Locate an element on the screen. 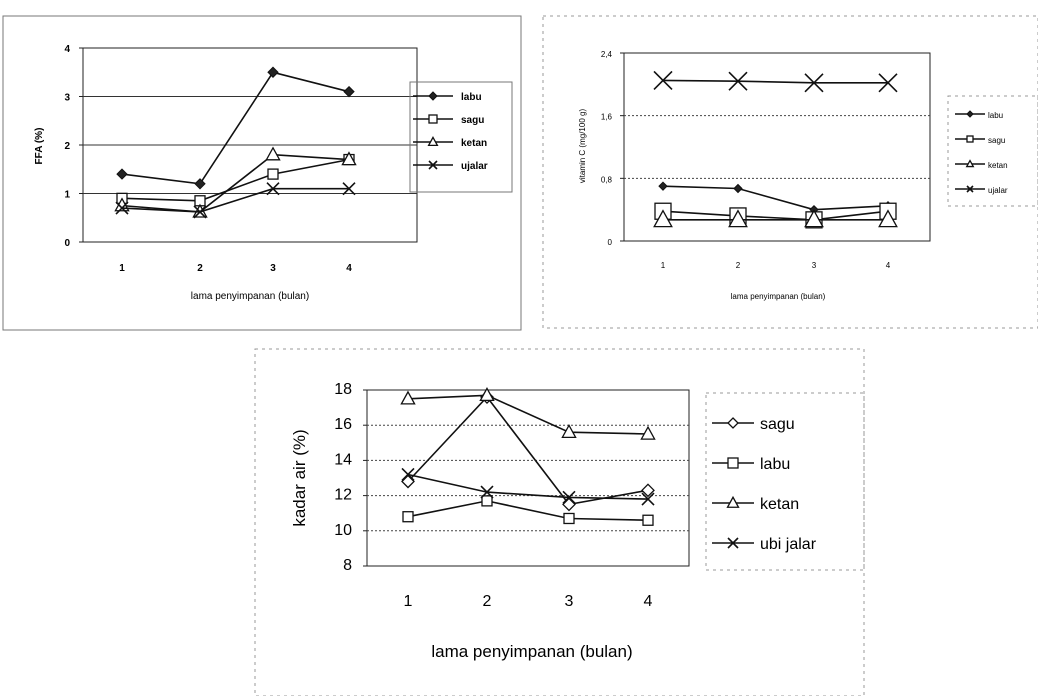 The image size is (1038, 696). ffa-legend is located at coordinates (461, 137).